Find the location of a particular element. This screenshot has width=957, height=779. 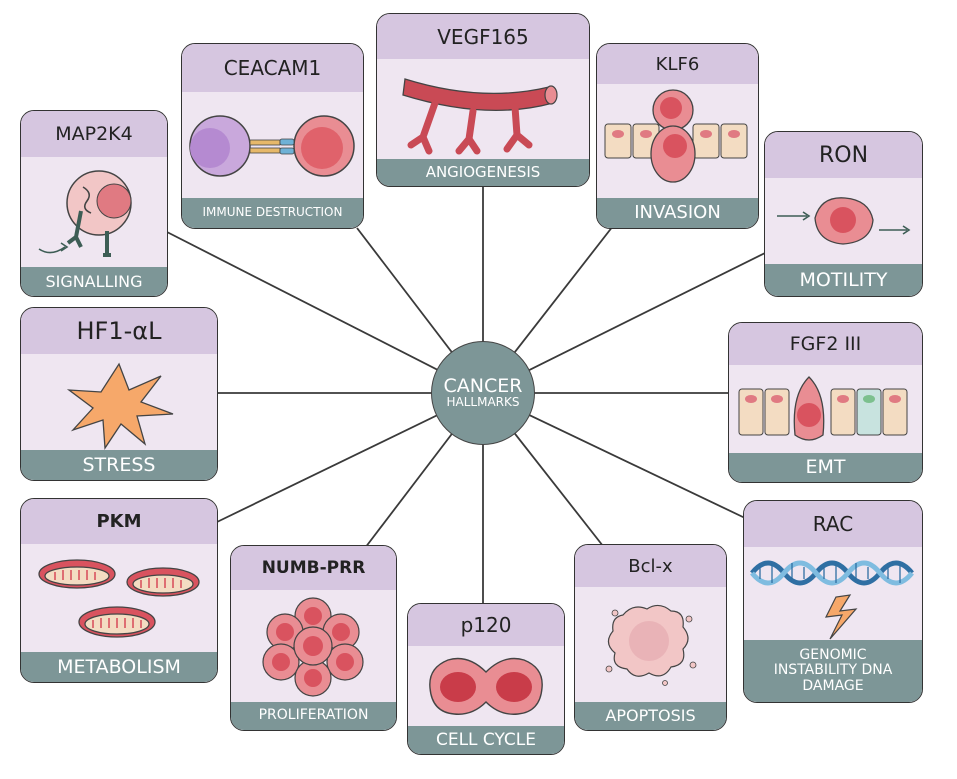

hallmark-label: METABOLISM is located at coordinates (119, 667).